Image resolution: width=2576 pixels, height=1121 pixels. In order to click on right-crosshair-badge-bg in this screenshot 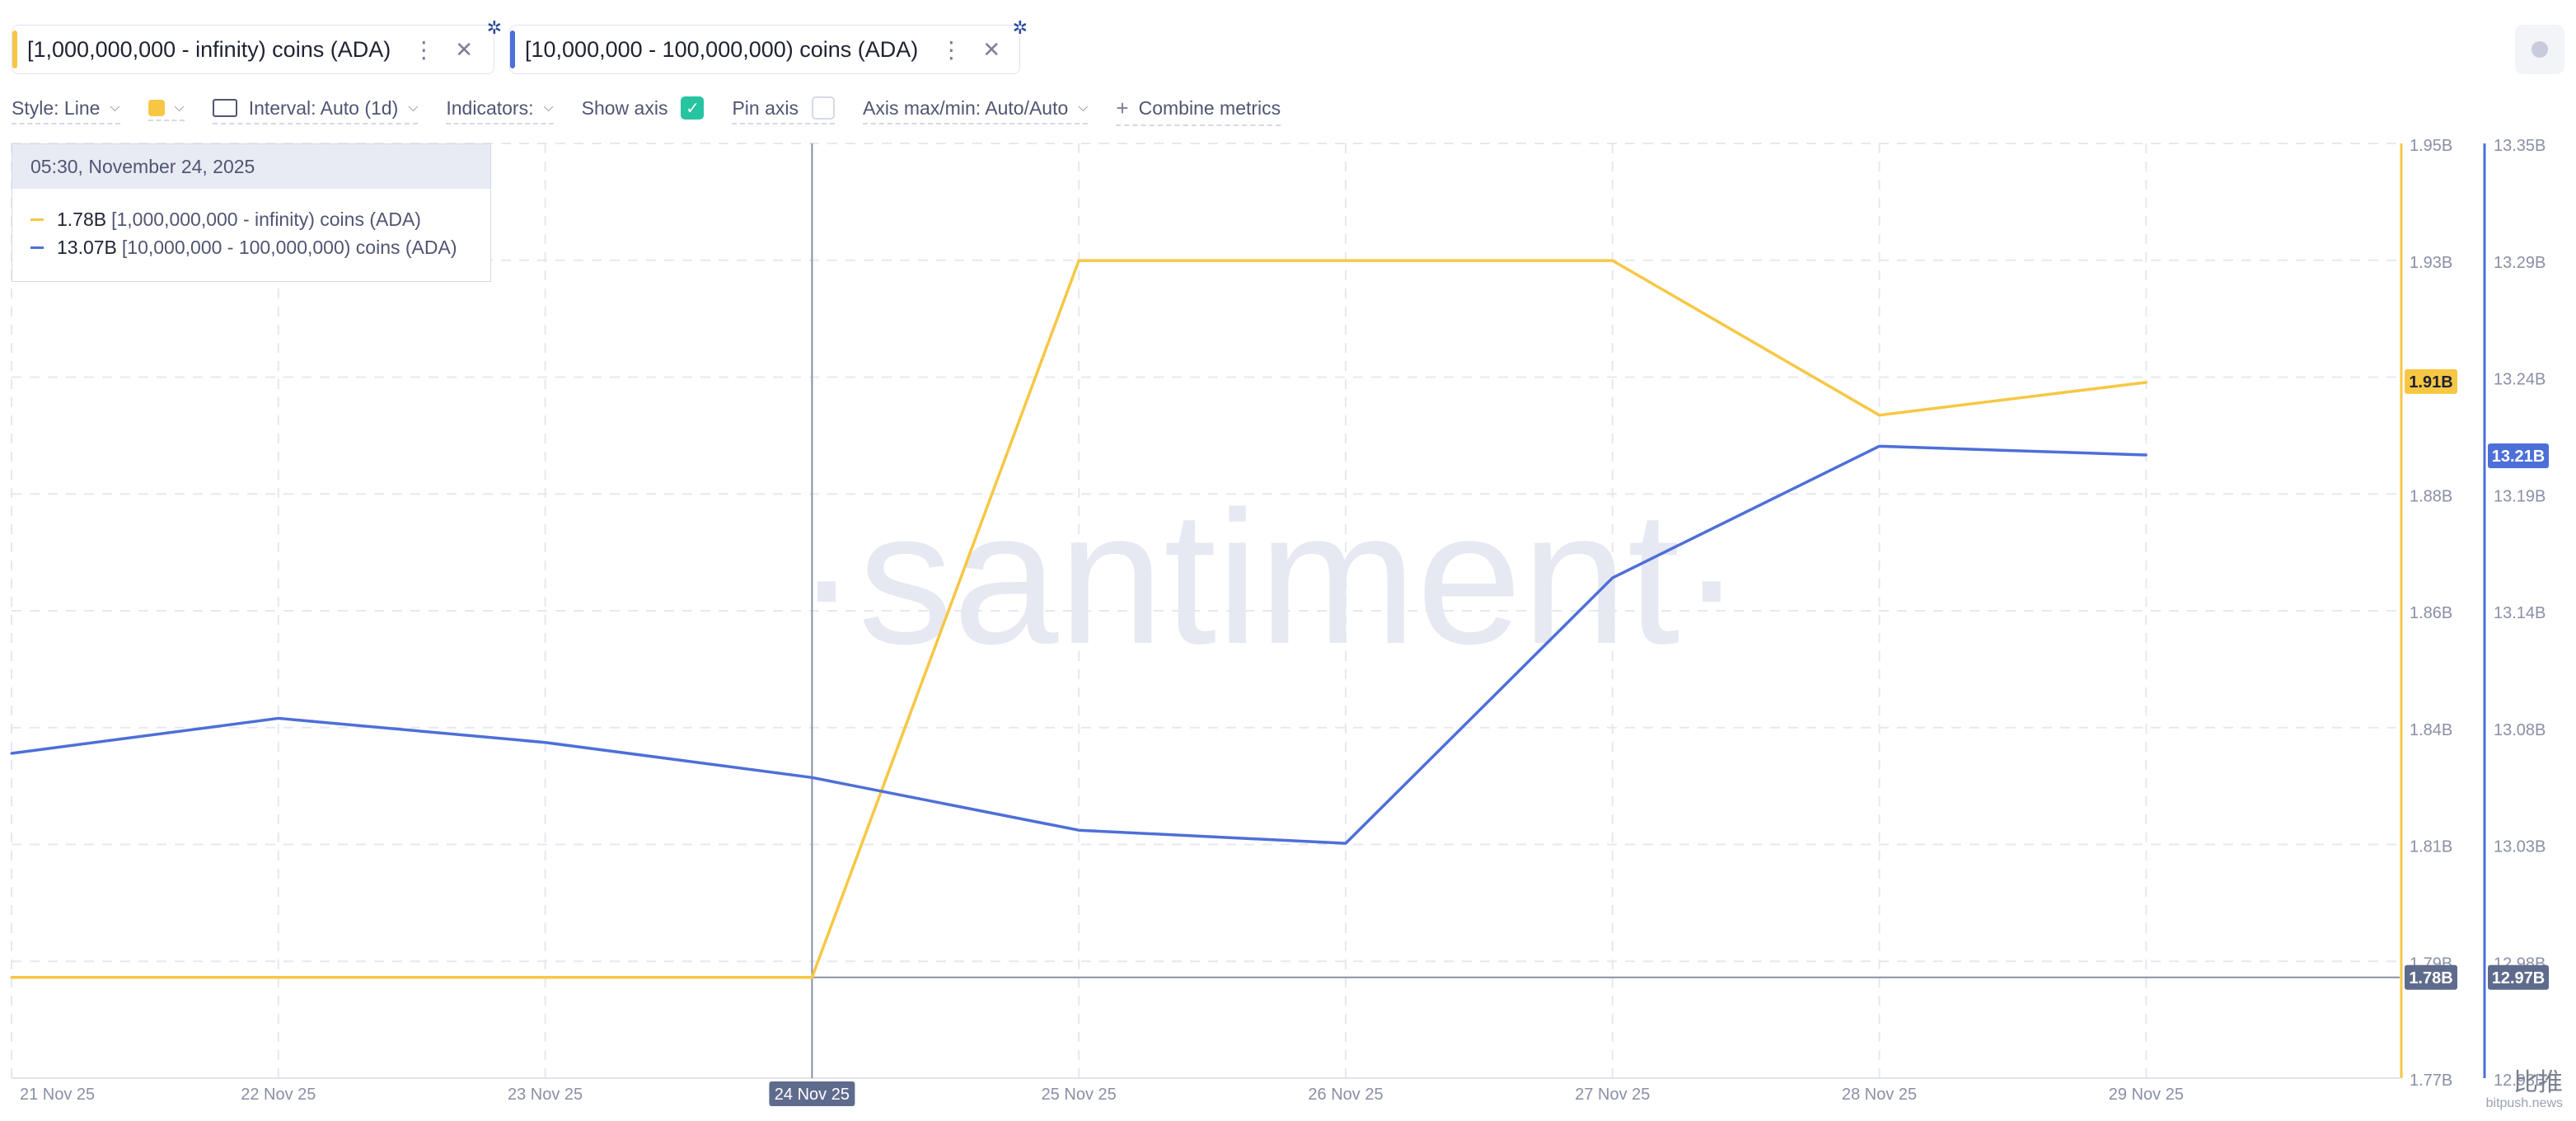, I will do `click(2518, 977)`.